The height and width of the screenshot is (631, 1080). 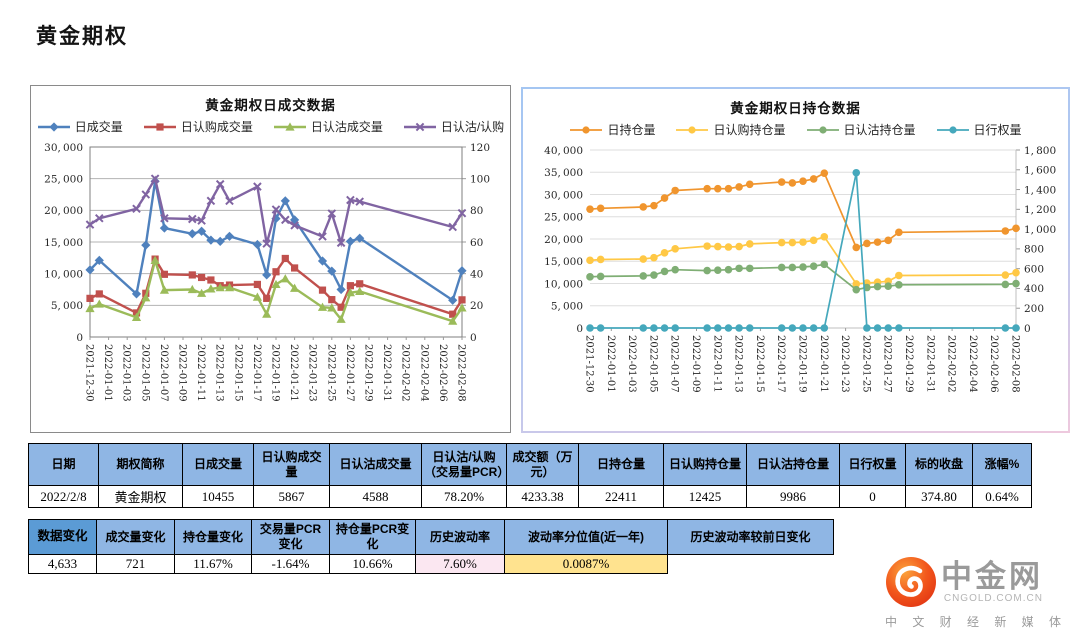 What do you see at coordinates (159, 126) in the screenshot?
I see `call-volume-marker-icon` at bounding box center [159, 126].